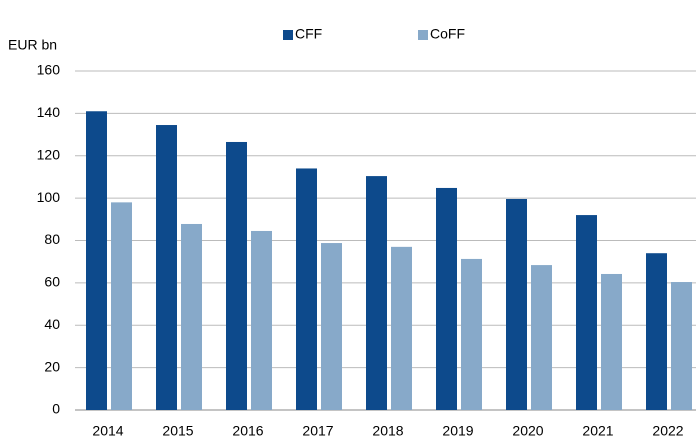 This screenshot has width=696, height=440. Describe the element at coordinates (107, 431) in the screenshot. I see `x-tick-label: 2014` at that location.